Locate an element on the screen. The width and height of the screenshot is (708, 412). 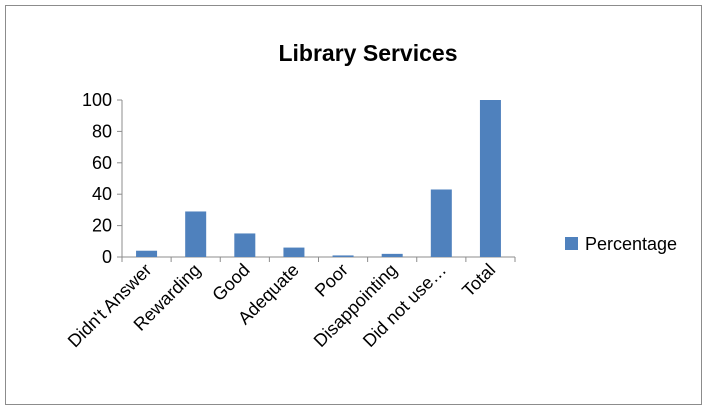
y-tick-label: 0 is located at coordinates (107, 257).